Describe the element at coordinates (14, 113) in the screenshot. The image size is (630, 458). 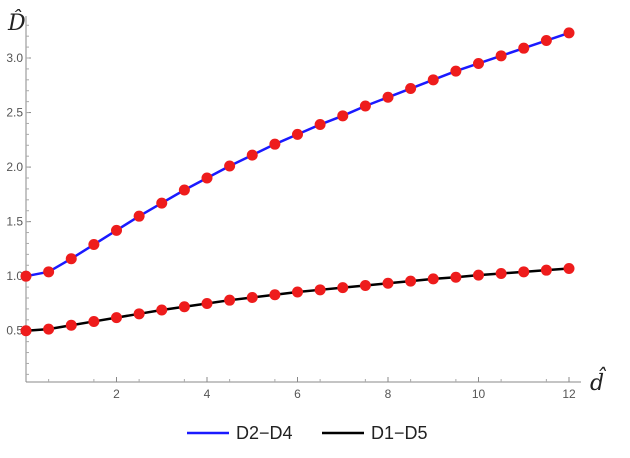
I see `y-tick-label: 2.5` at that location.